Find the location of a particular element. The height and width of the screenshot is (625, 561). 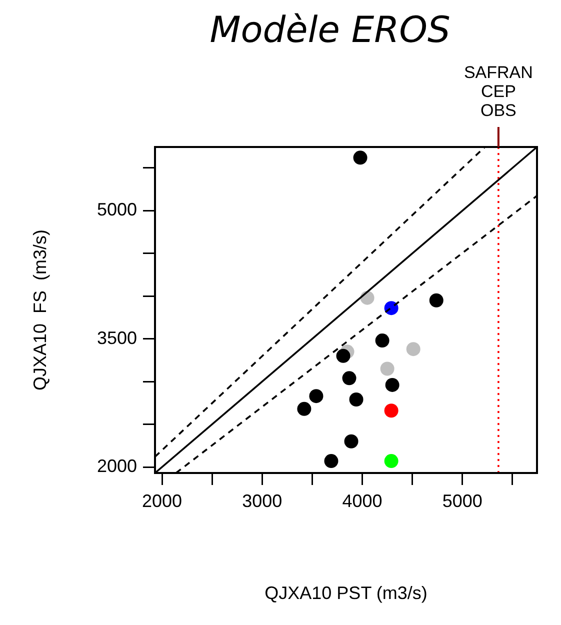

y-tick-label: 3500 is located at coordinates (116, 338).